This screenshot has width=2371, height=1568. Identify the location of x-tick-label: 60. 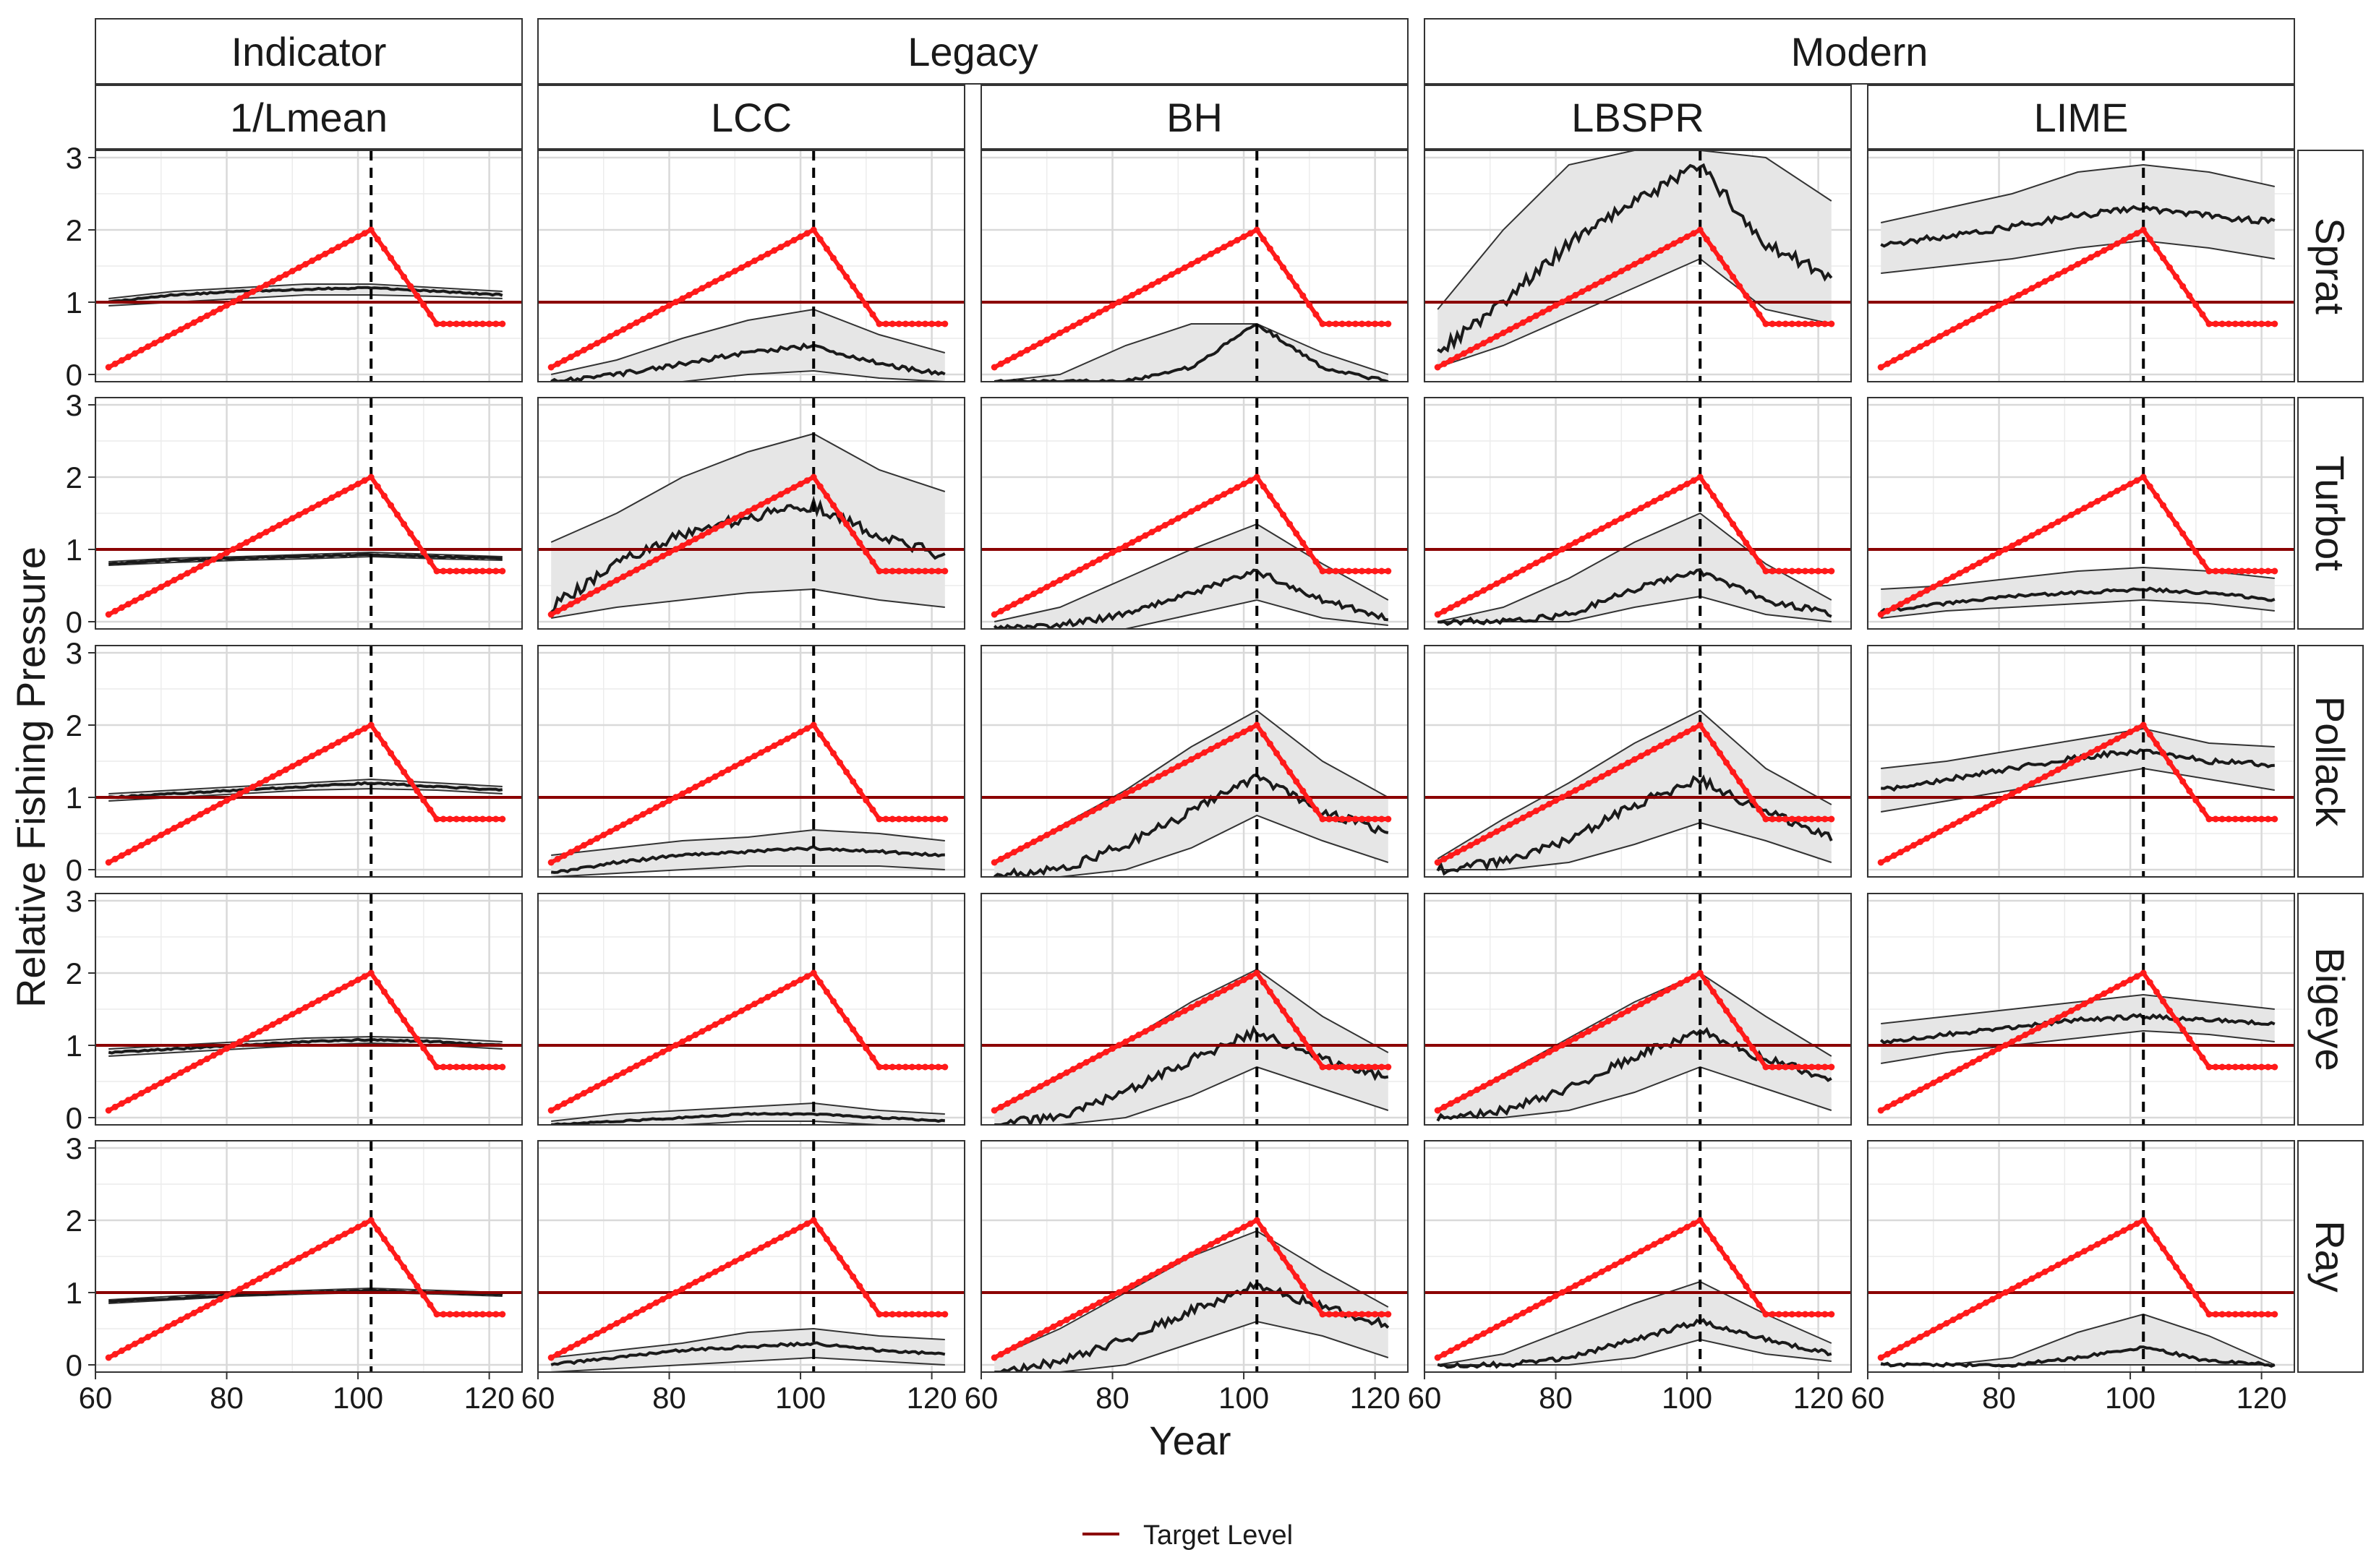
(96, 1398).